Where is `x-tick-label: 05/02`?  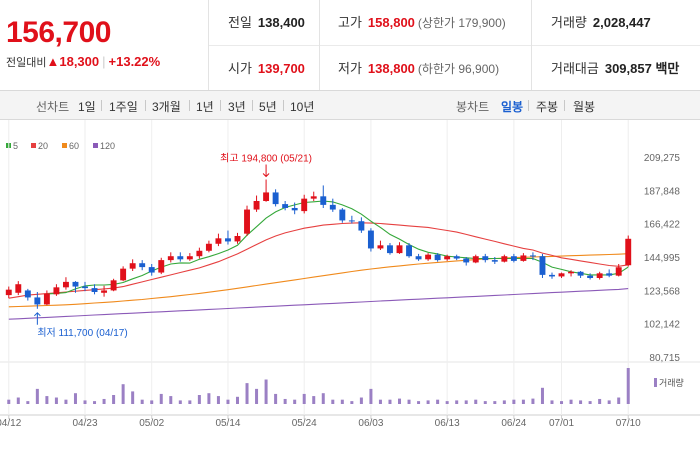 x-tick-label: 05/02 is located at coordinates (151, 423).